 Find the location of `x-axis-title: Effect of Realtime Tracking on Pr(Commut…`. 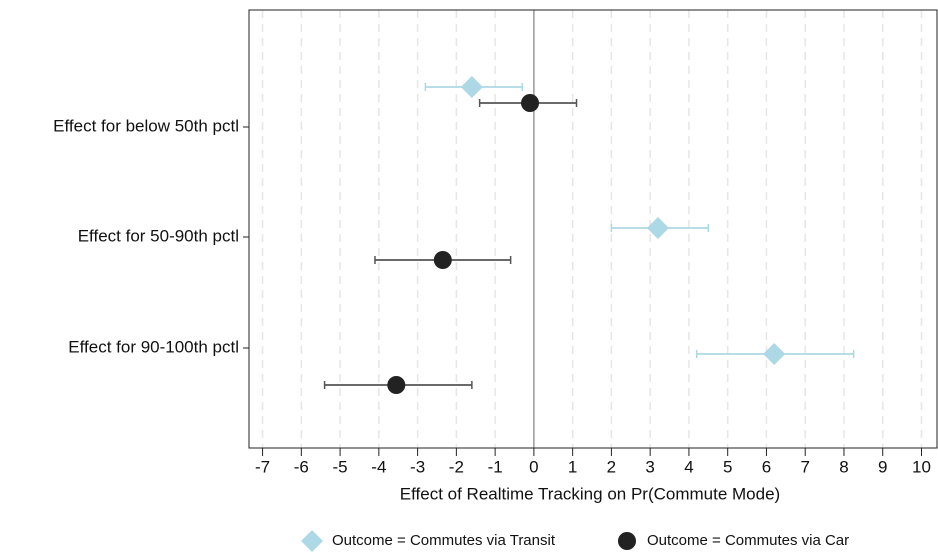

x-axis-title: Effect of Realtime Tracking on Pr(Commut… is located at coordinates (590, 493).